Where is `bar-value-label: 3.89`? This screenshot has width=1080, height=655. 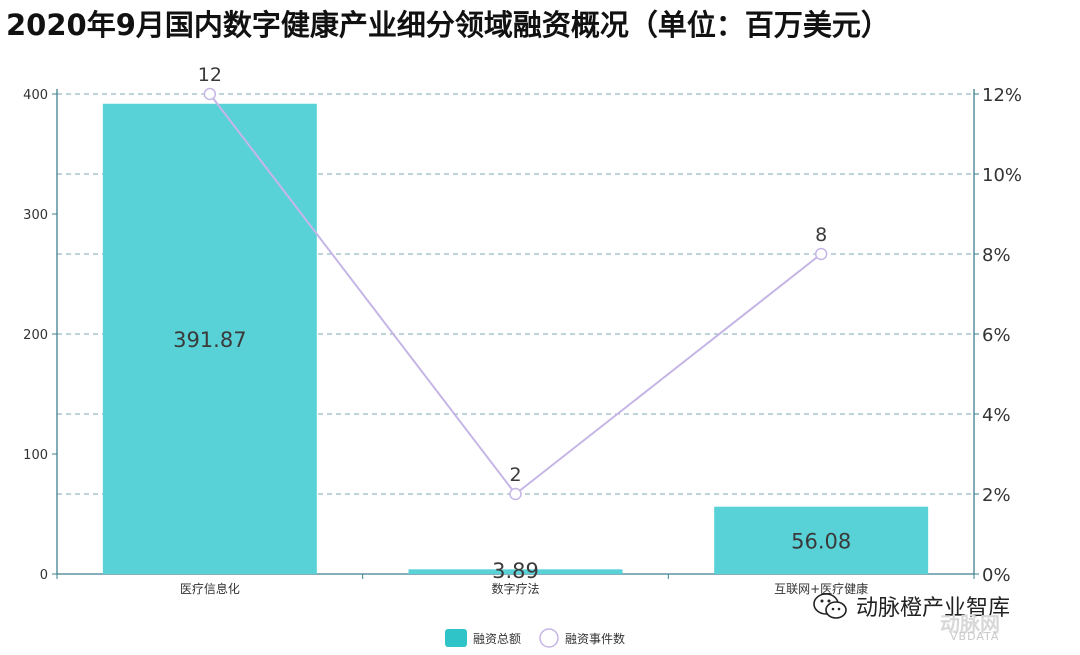 bar-value-label: 3.89 is located at coordinates (515, 571).